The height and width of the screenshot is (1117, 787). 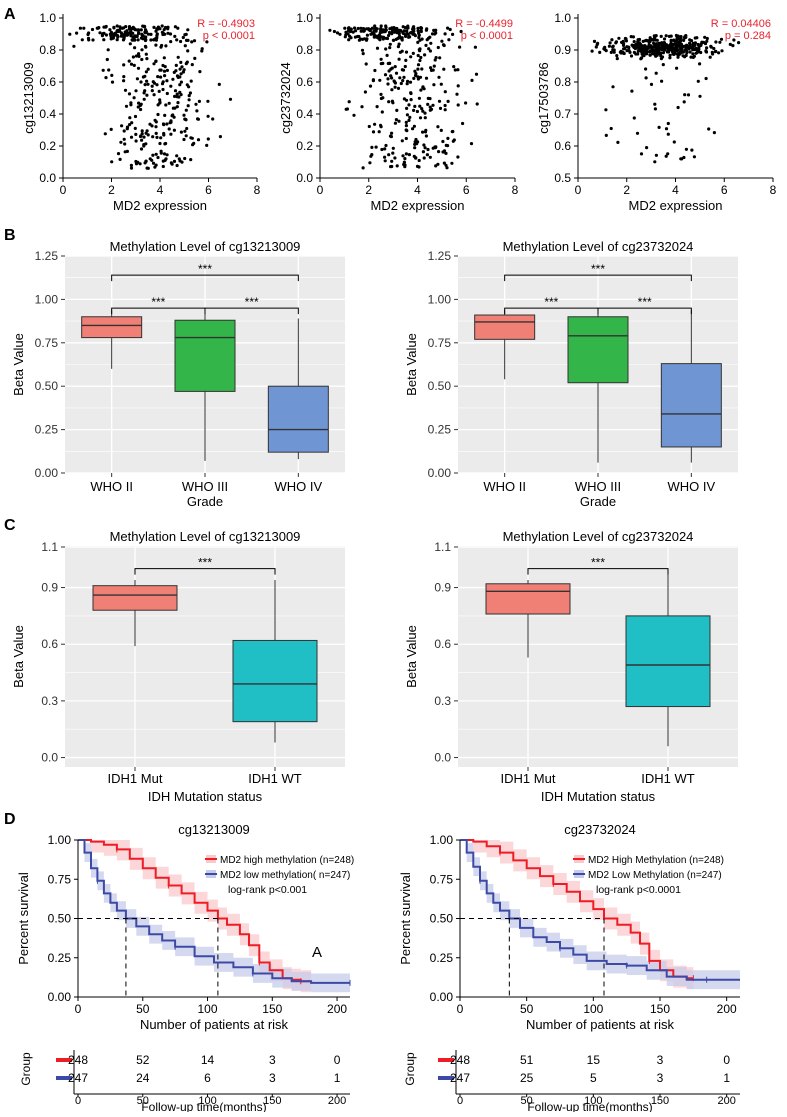 I want to click on significance-bracket: ***, so click(x=598, y=272).